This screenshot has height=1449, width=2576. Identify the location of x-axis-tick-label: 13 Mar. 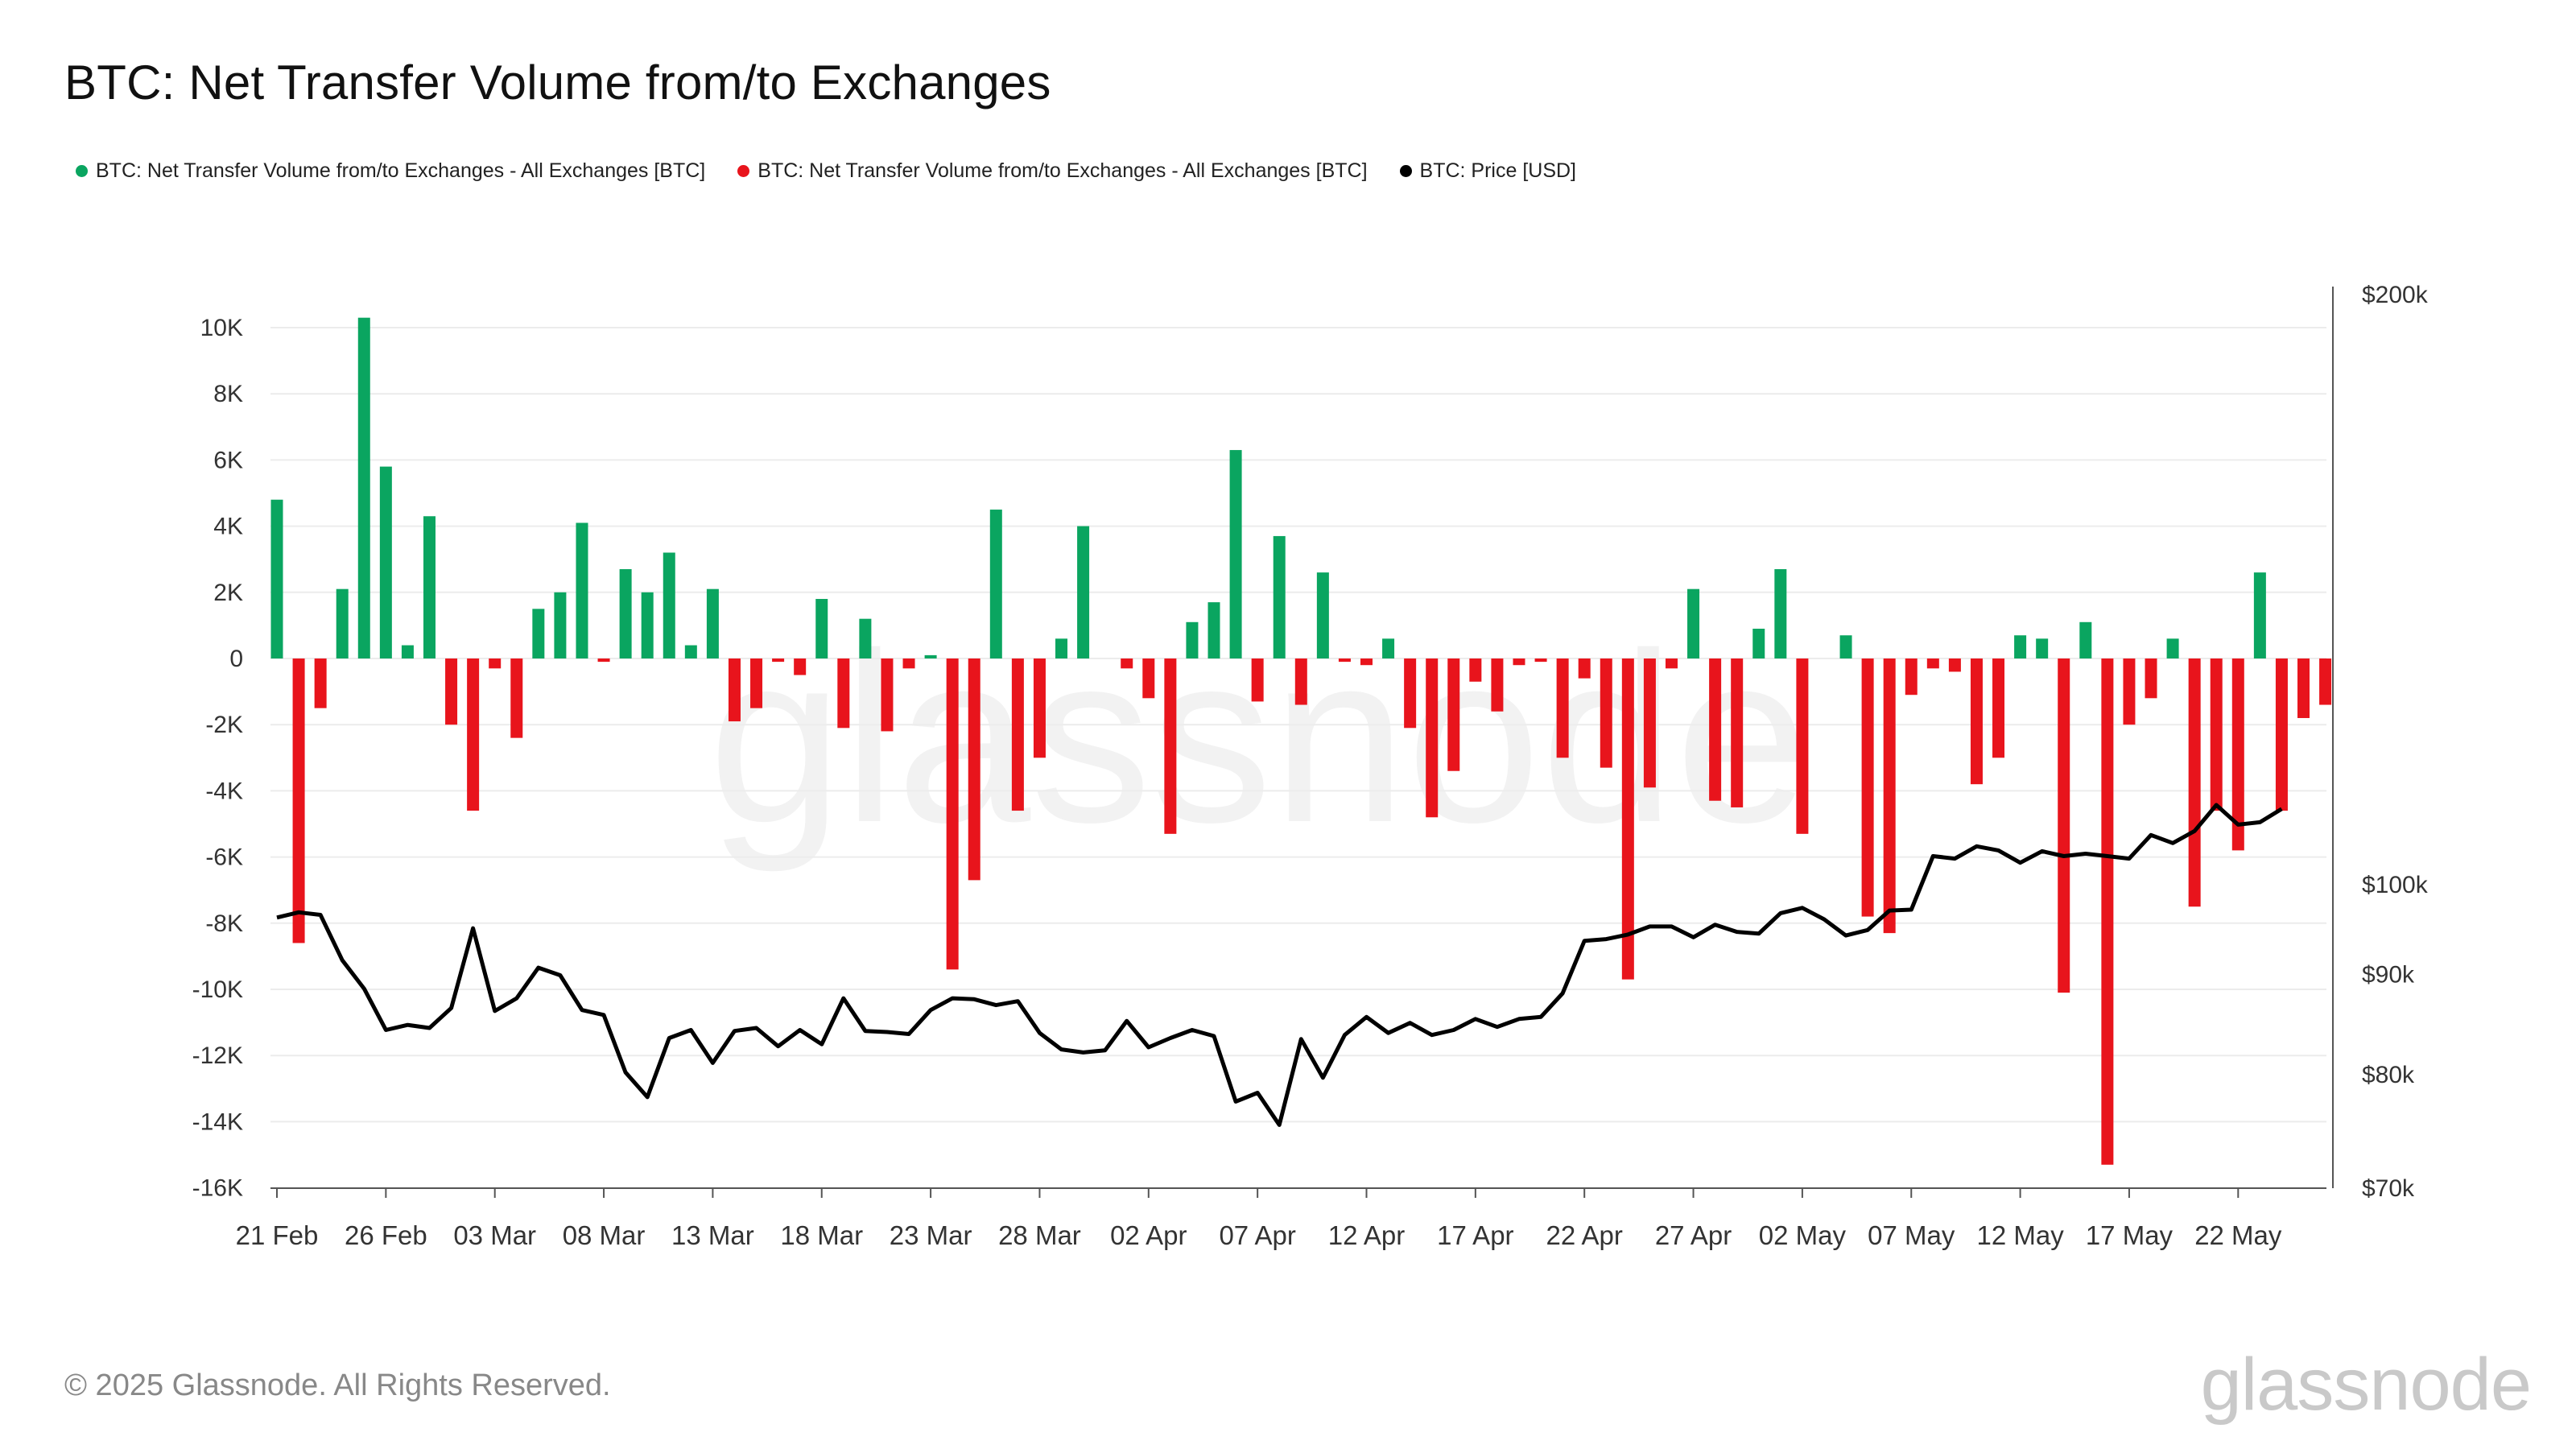
(712, 1235).